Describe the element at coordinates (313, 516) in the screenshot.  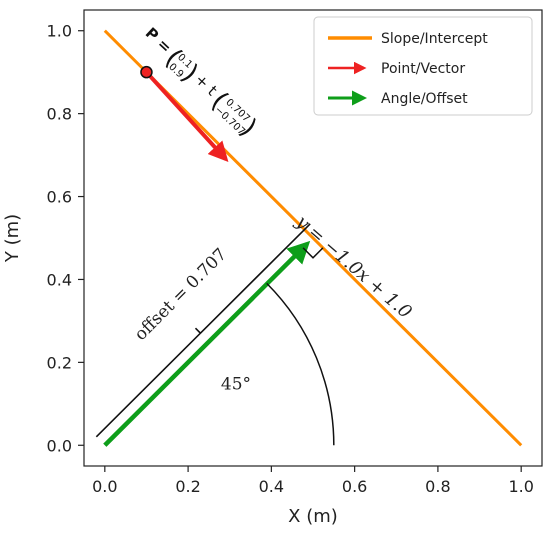
I see `x-axis-title: X (m)` at that location.